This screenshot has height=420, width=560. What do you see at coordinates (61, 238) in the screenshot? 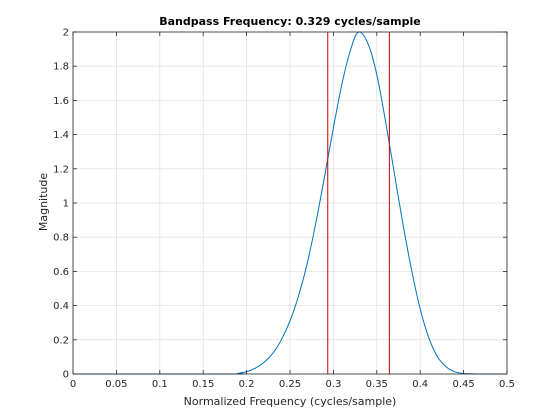
I see `y-tick-label: 0.8` at bounding box center [61, 238].